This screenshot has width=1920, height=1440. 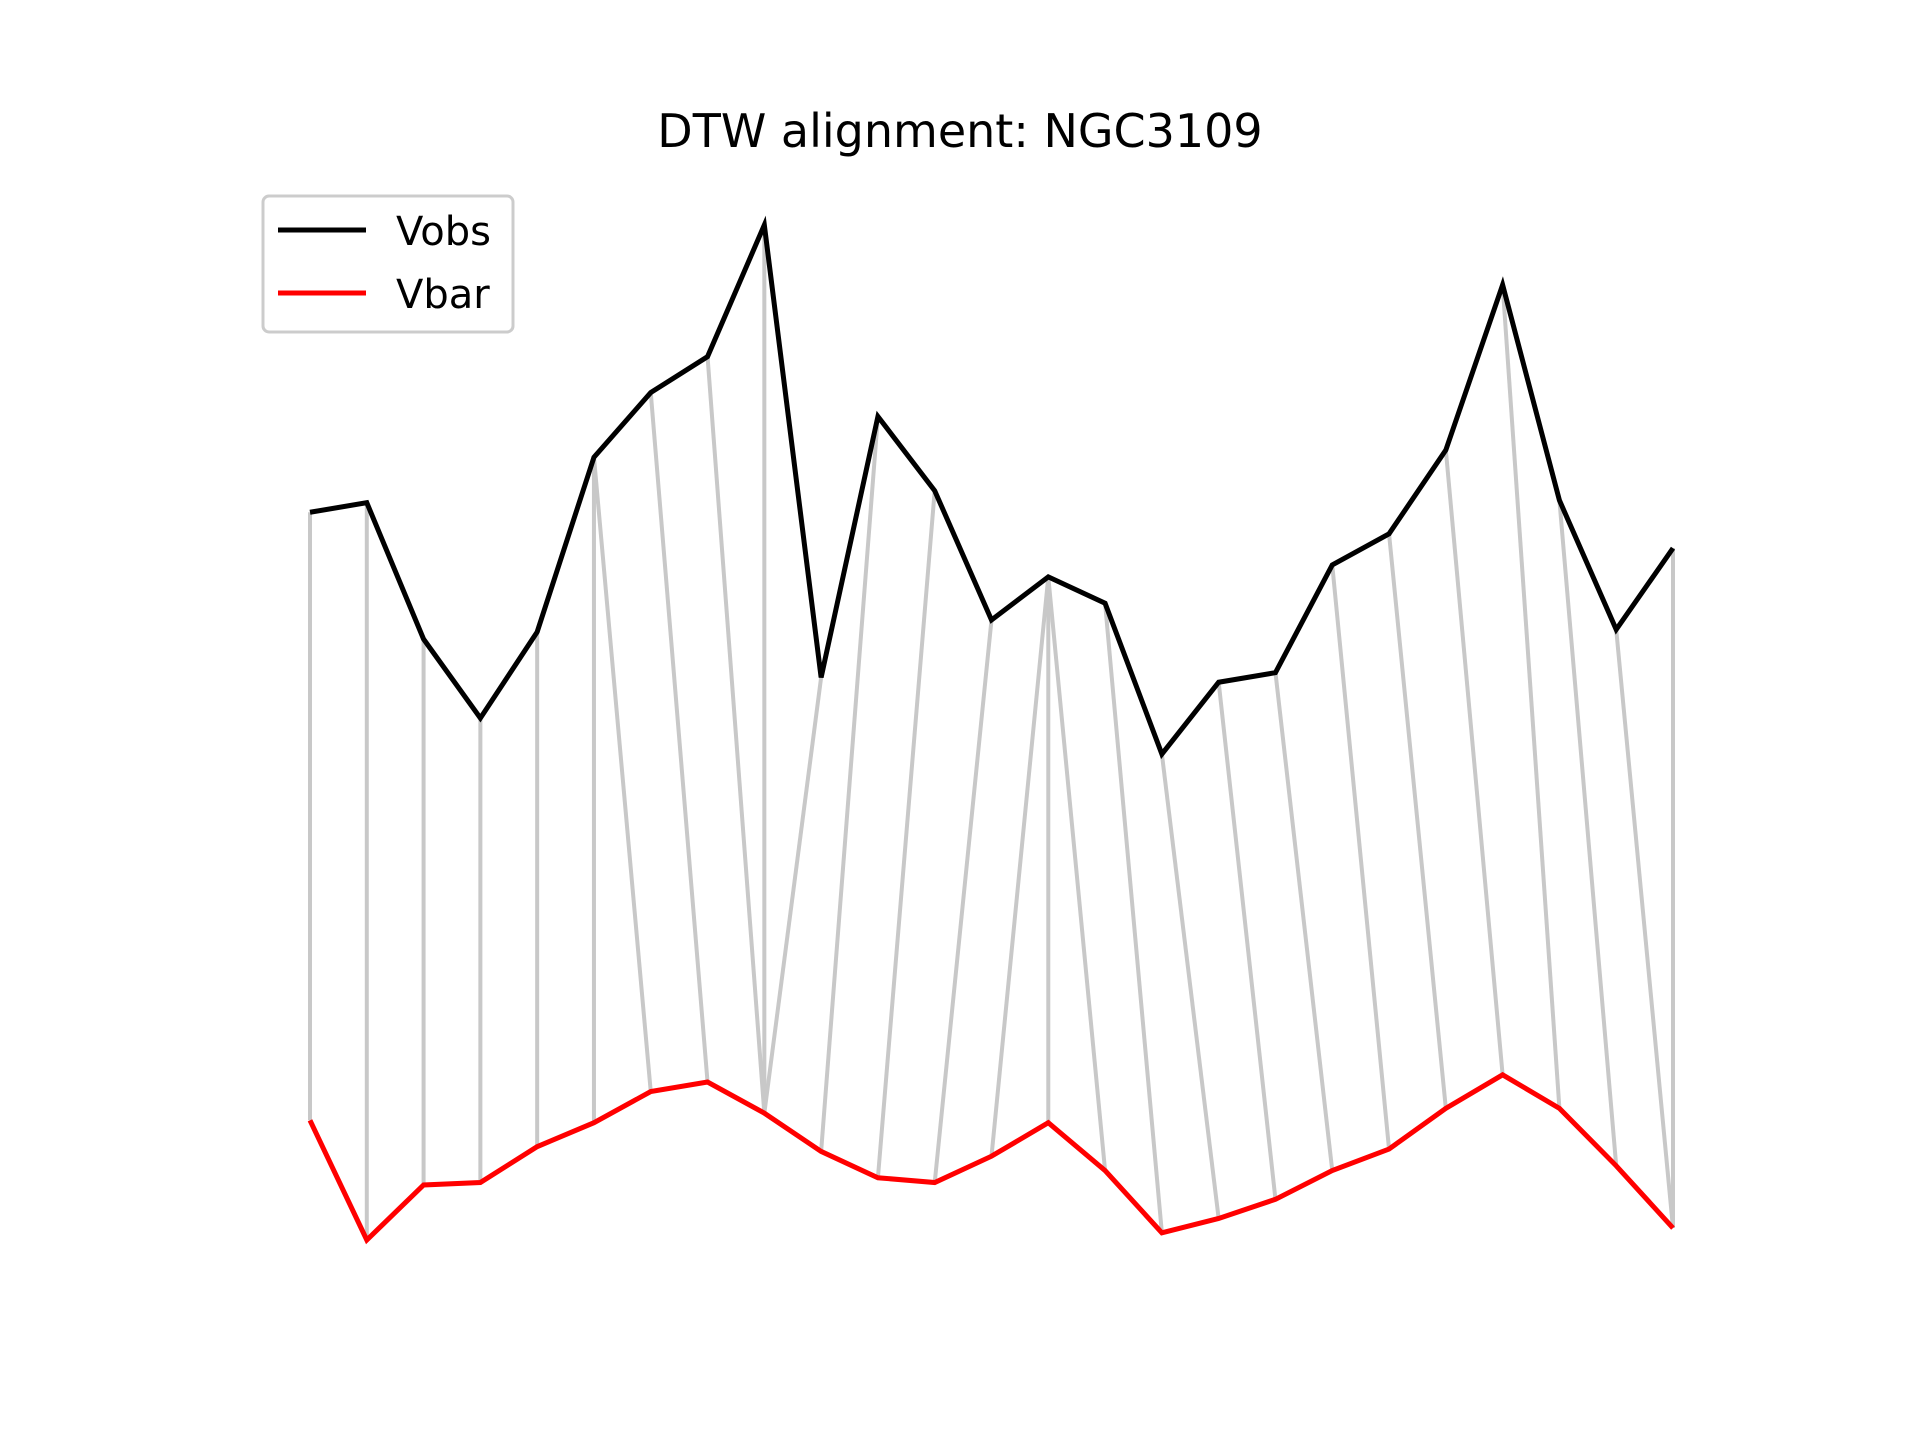 I want to click on legend-label-vobs: Vobs, so click(x=443, y=232).